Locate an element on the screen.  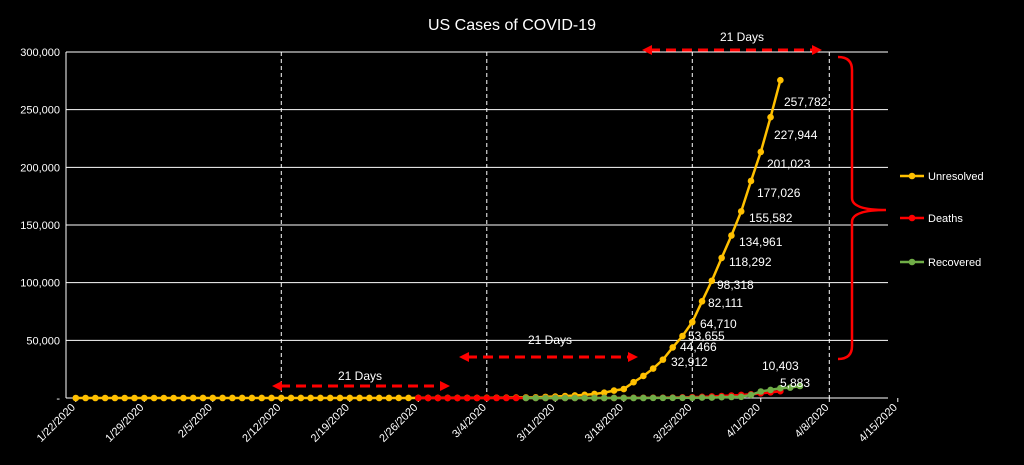
y-tick-label: 250,000 is located at coordinates (40, 111).